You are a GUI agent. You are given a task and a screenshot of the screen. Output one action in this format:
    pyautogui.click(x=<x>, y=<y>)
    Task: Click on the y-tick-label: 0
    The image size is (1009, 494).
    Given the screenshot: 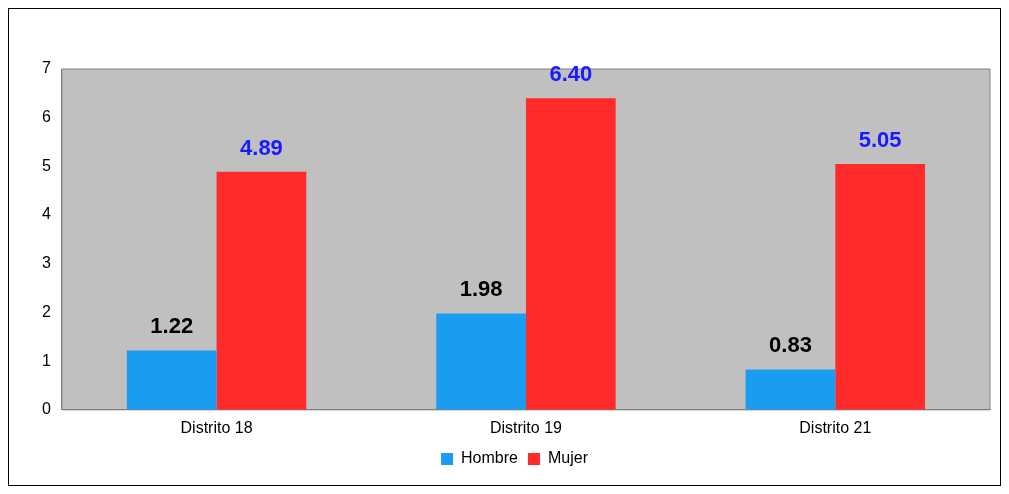 What is the action you would take?
    pyautogui.click(x=46, y=409)
    